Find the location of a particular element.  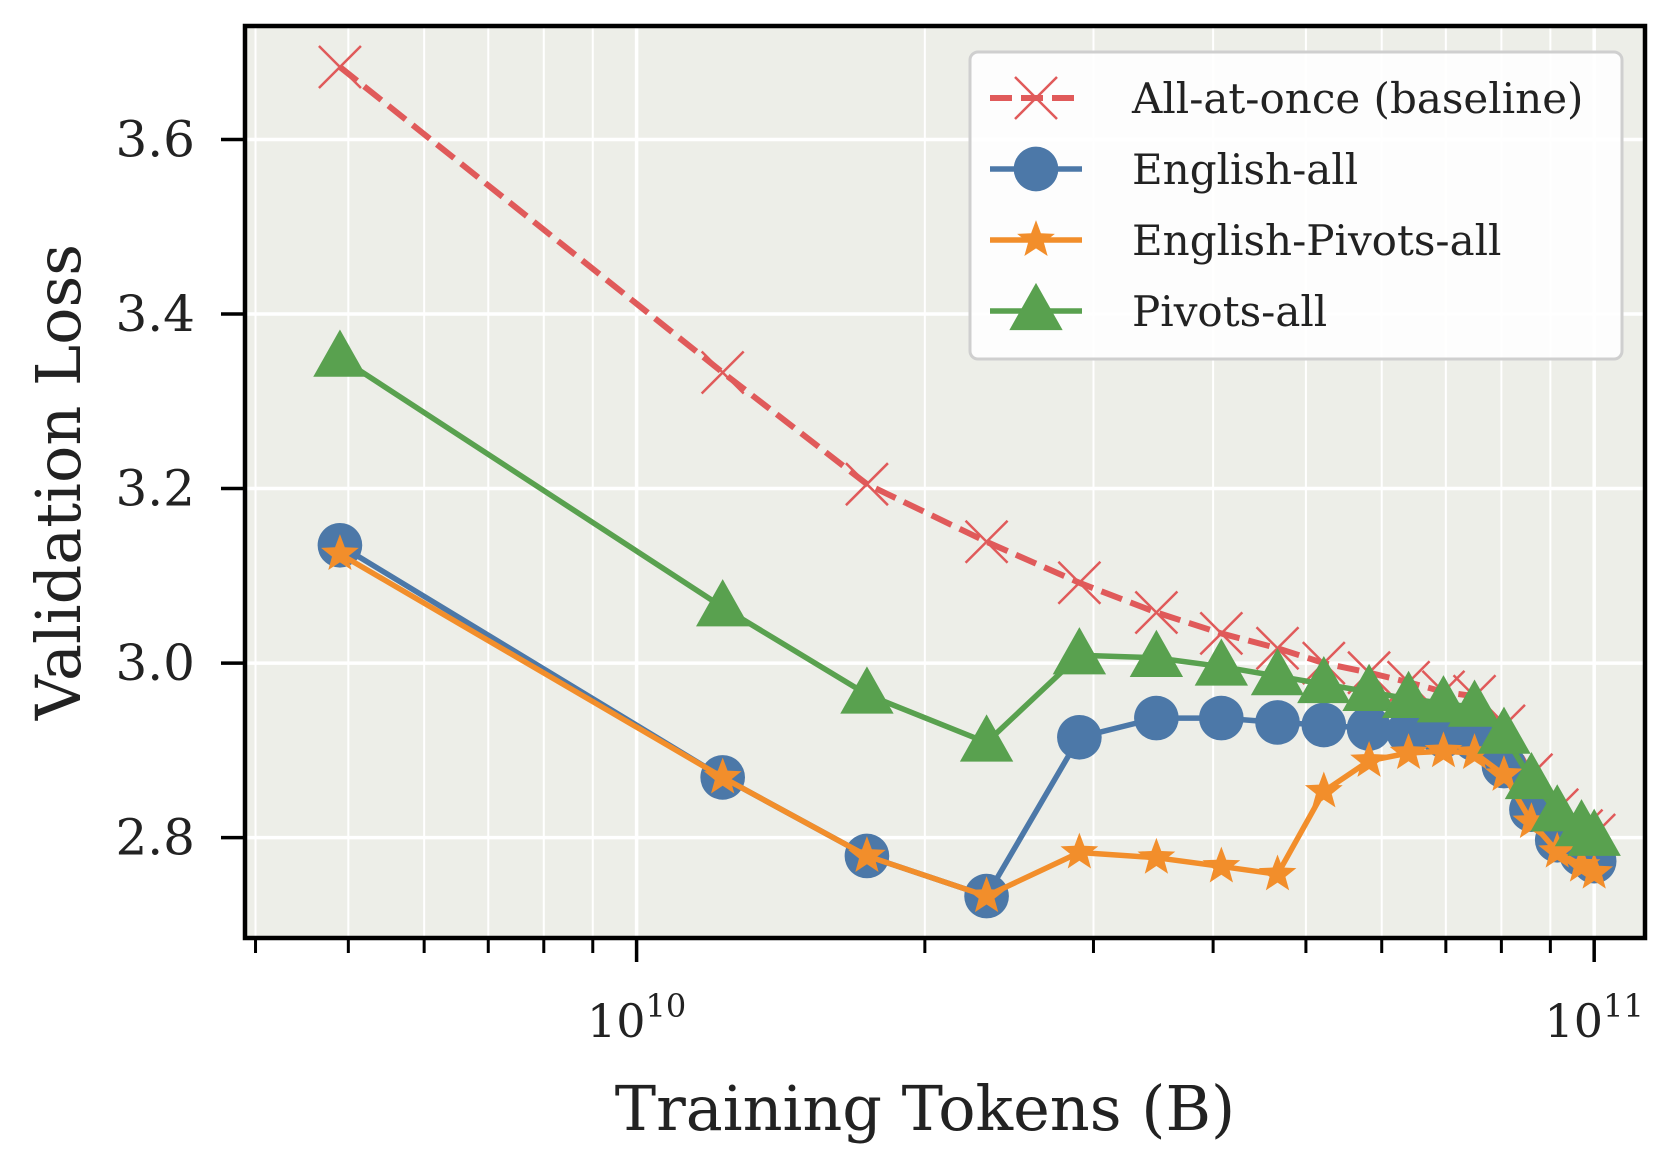

y-axis-ticks: 2.8 3.0 3.2 3.4 3.6 is located at coordinates (180, 488).